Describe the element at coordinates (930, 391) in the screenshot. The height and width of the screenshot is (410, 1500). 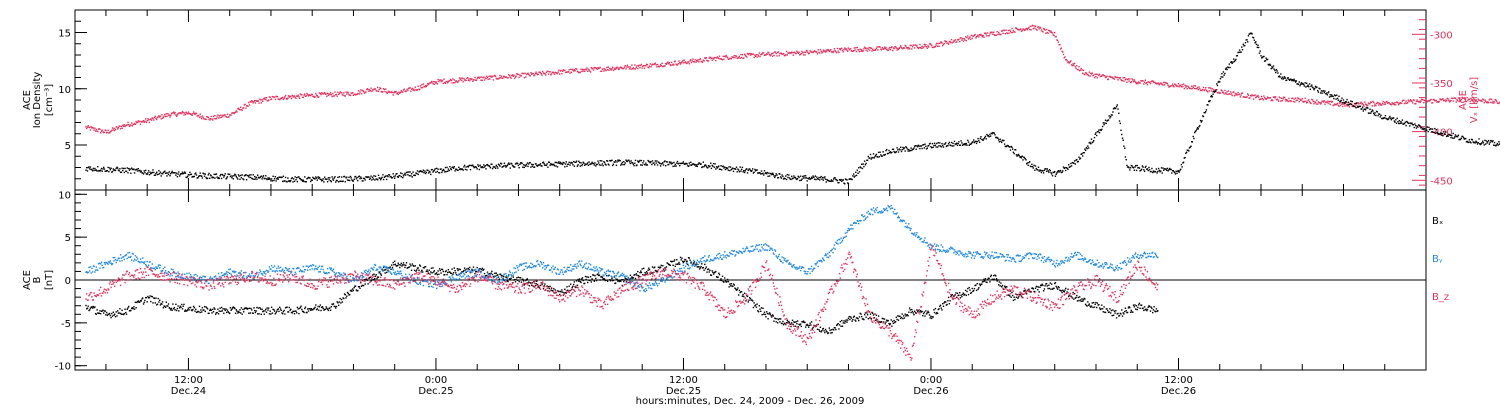
I see `x-tick-label-date-3: Dec.26` at that location.